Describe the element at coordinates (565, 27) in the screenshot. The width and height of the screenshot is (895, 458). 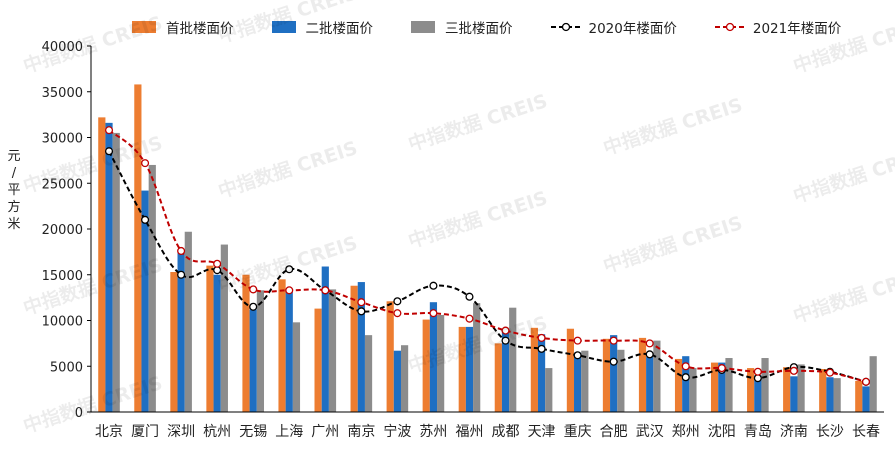
I see `legend-swatch-2020` at that location.